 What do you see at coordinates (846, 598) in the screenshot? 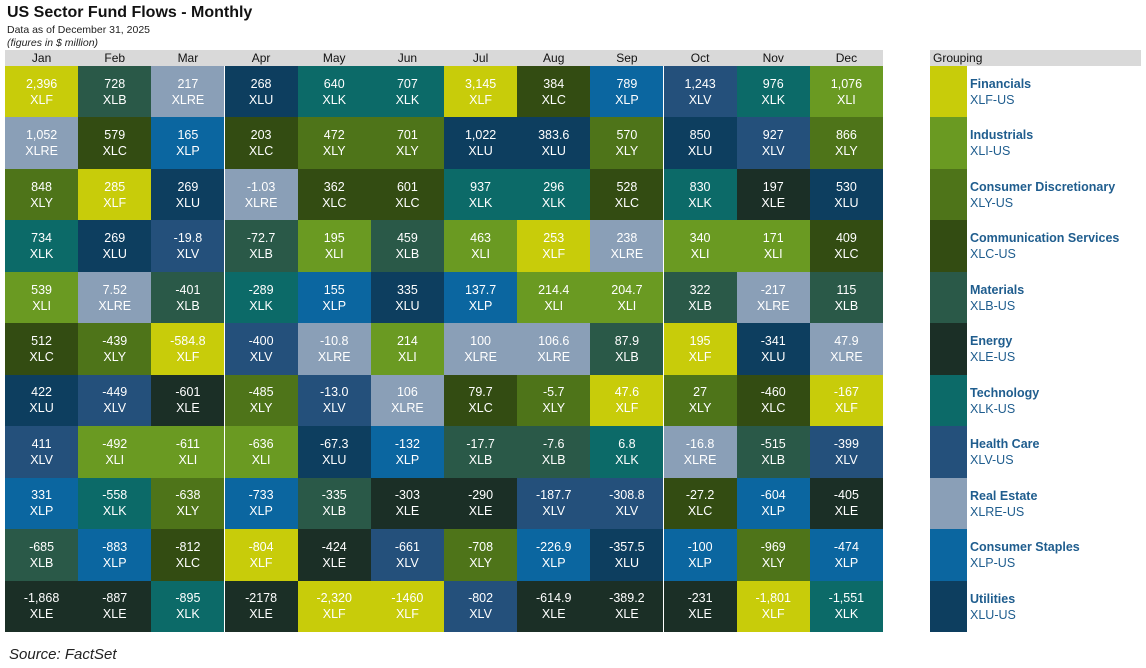
I see `cell-value: -1,551` at bounding box center [846, 598].